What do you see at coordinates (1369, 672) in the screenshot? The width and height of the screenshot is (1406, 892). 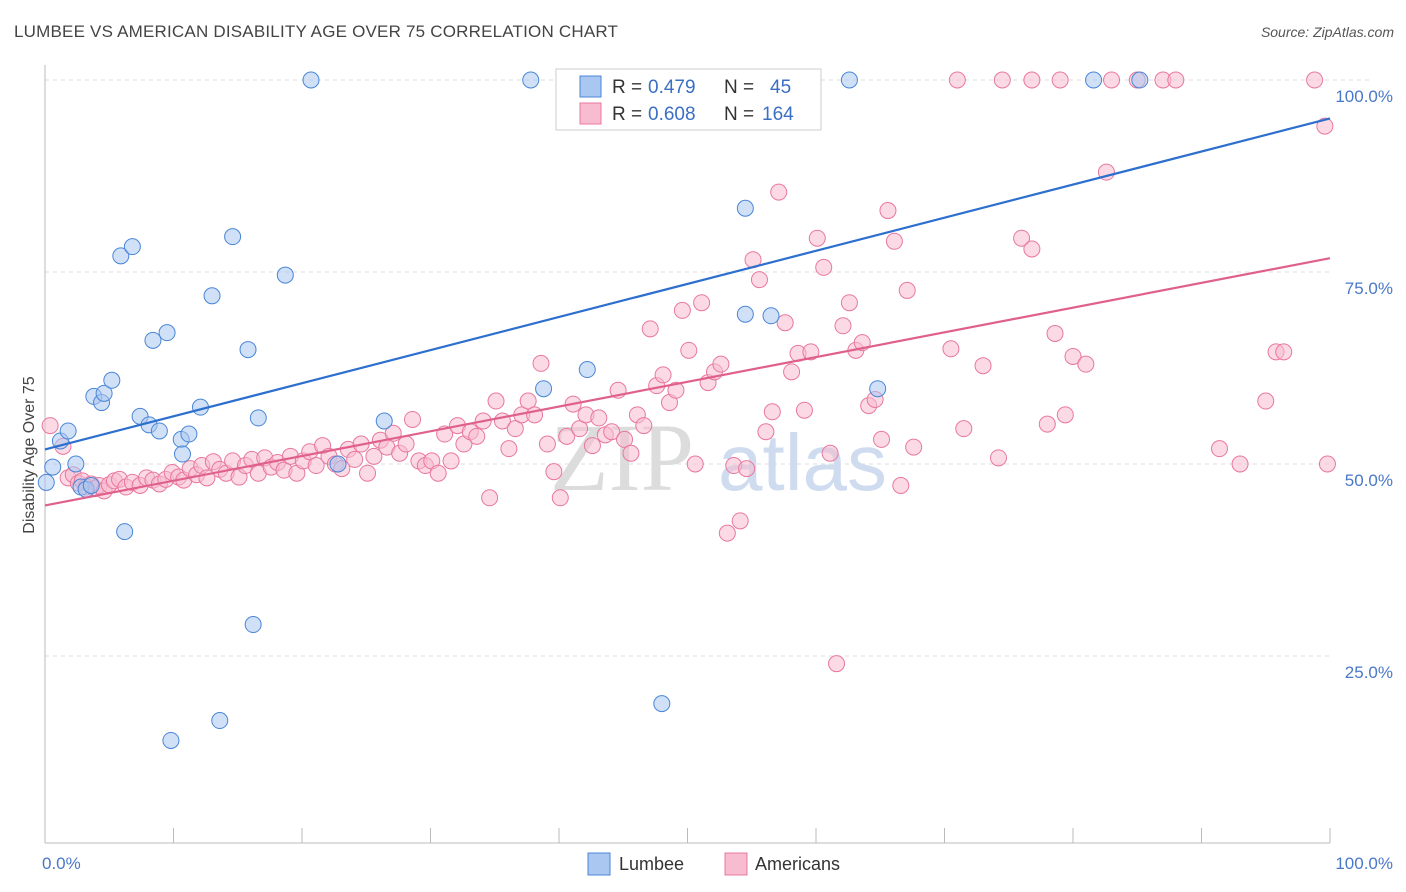 I see `y-tick-label-25: 25.0%` at bounding box center [1369, 672].